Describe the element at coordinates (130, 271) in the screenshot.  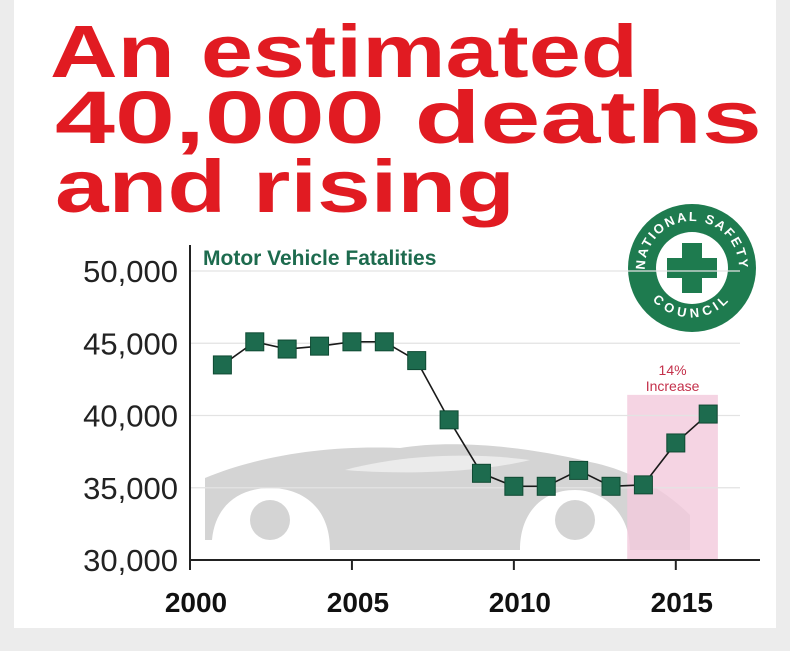
I see `y-tick-label: 50,000` at that location.